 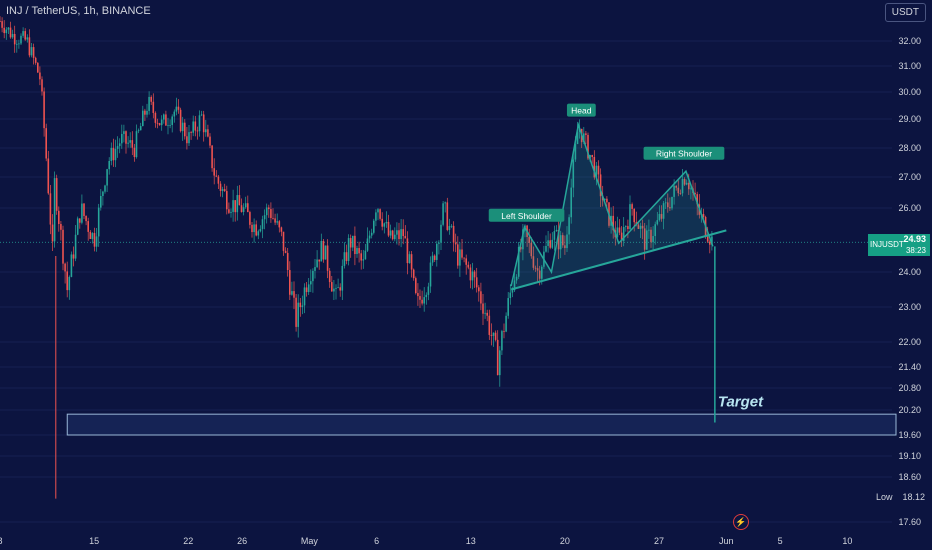 I want to click on y-tick-label: 31.00, so click(x=909, y=66).